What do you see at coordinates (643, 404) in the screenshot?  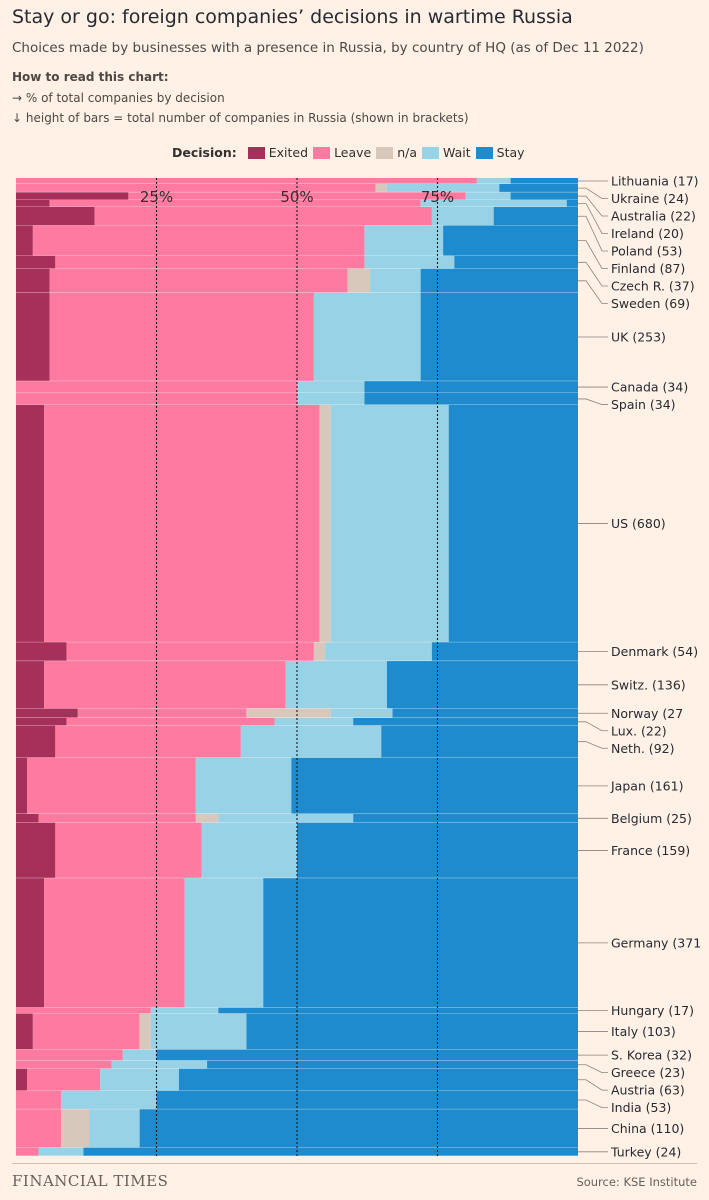 I see `row-label: Spain (34)` at bounding box center [643, 404].